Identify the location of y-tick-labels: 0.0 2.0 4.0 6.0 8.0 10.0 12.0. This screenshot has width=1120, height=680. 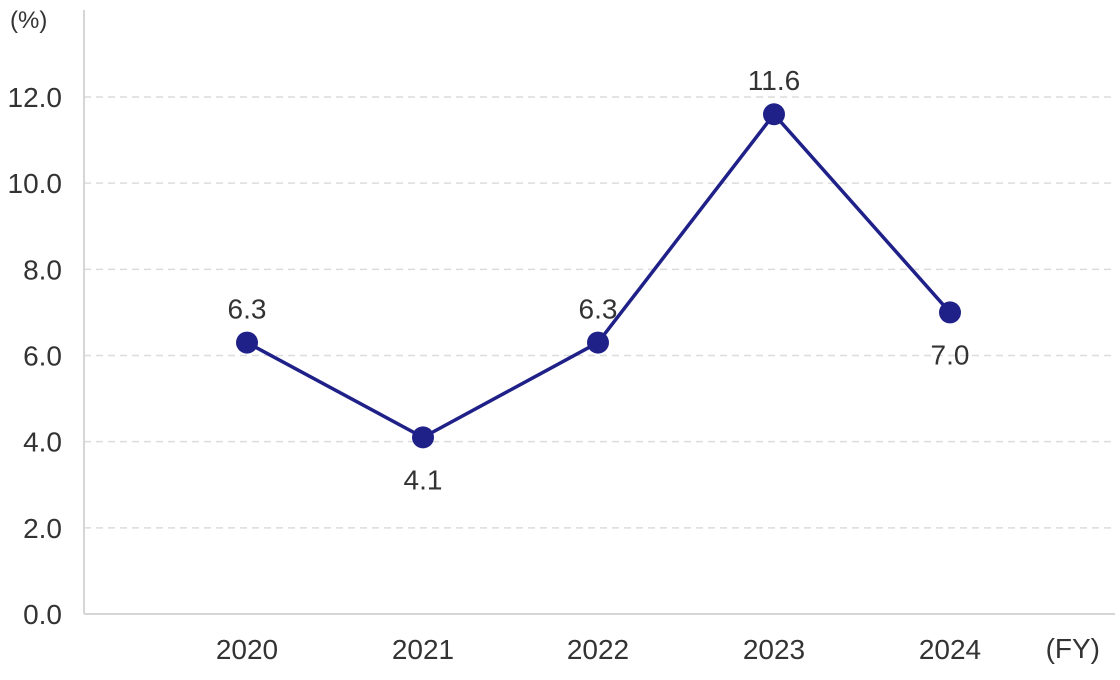
(35, 356).